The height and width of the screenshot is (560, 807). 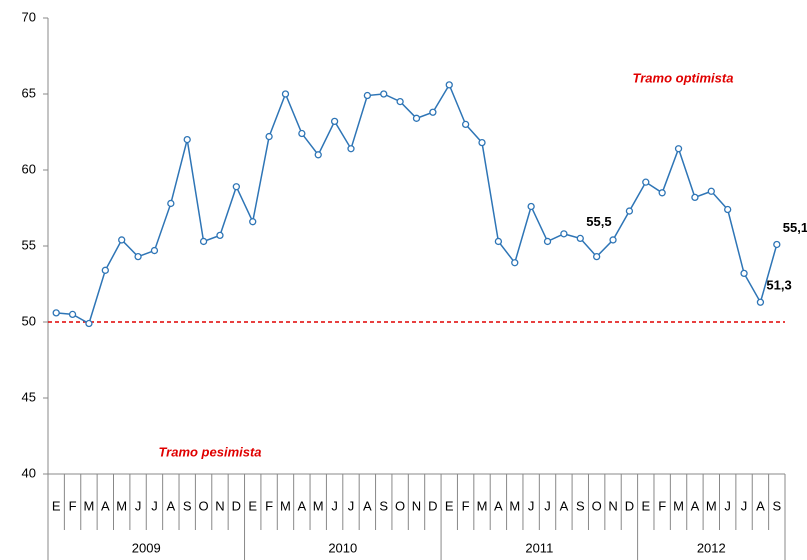 What do you see at coordinates (29, 16) in the screenshot?
I see `y-tick-label: 70` at bounding box center [29, 16].